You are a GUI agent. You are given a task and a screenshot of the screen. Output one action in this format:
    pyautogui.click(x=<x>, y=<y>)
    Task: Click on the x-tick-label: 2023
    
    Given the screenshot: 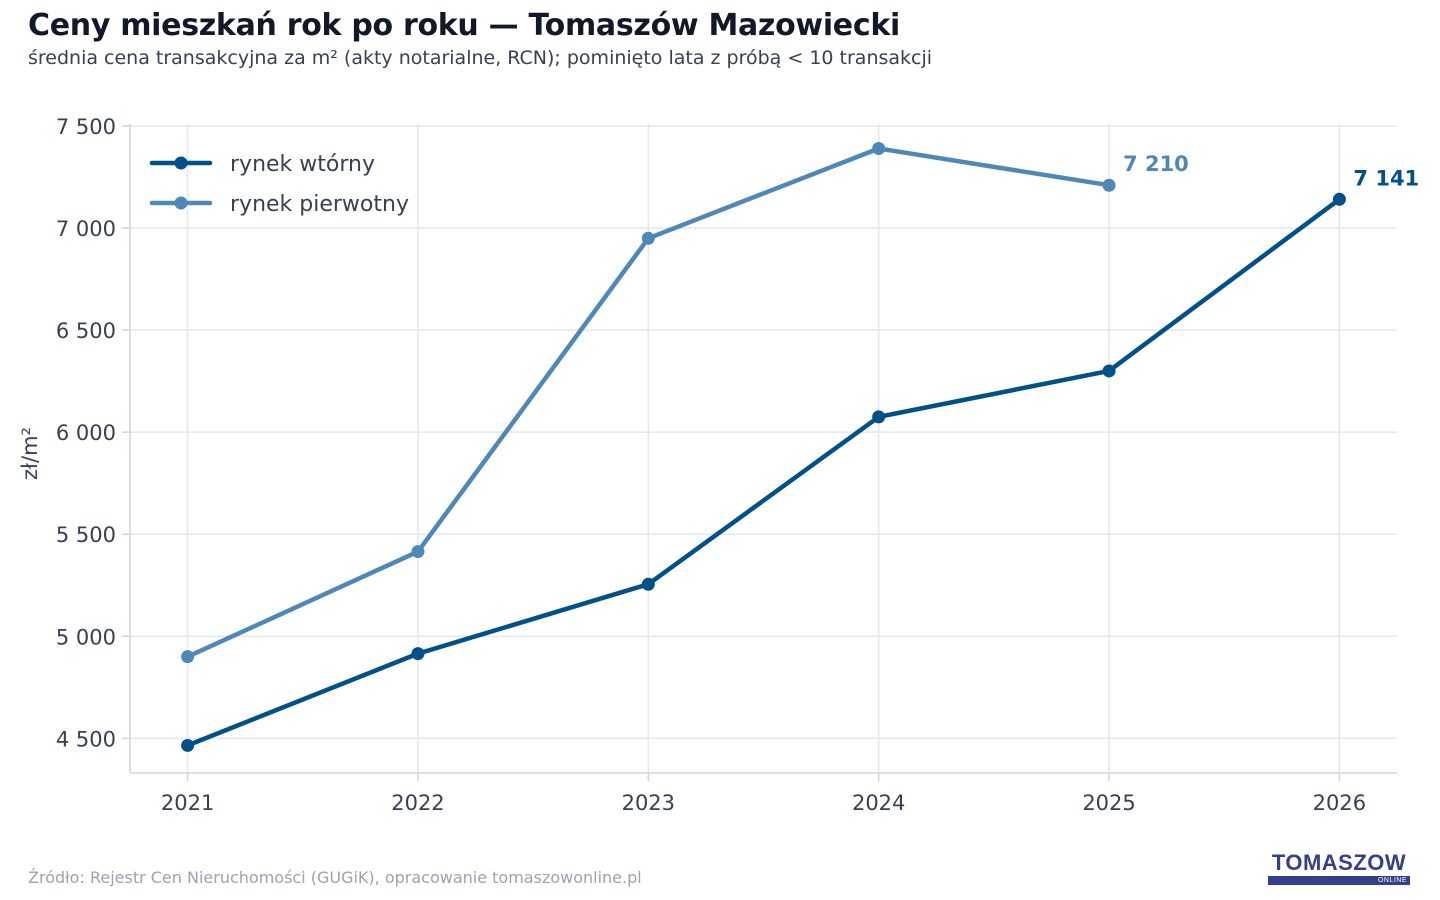 What is the action you would take?
    pyautogui.click(x=648, y=803)
    